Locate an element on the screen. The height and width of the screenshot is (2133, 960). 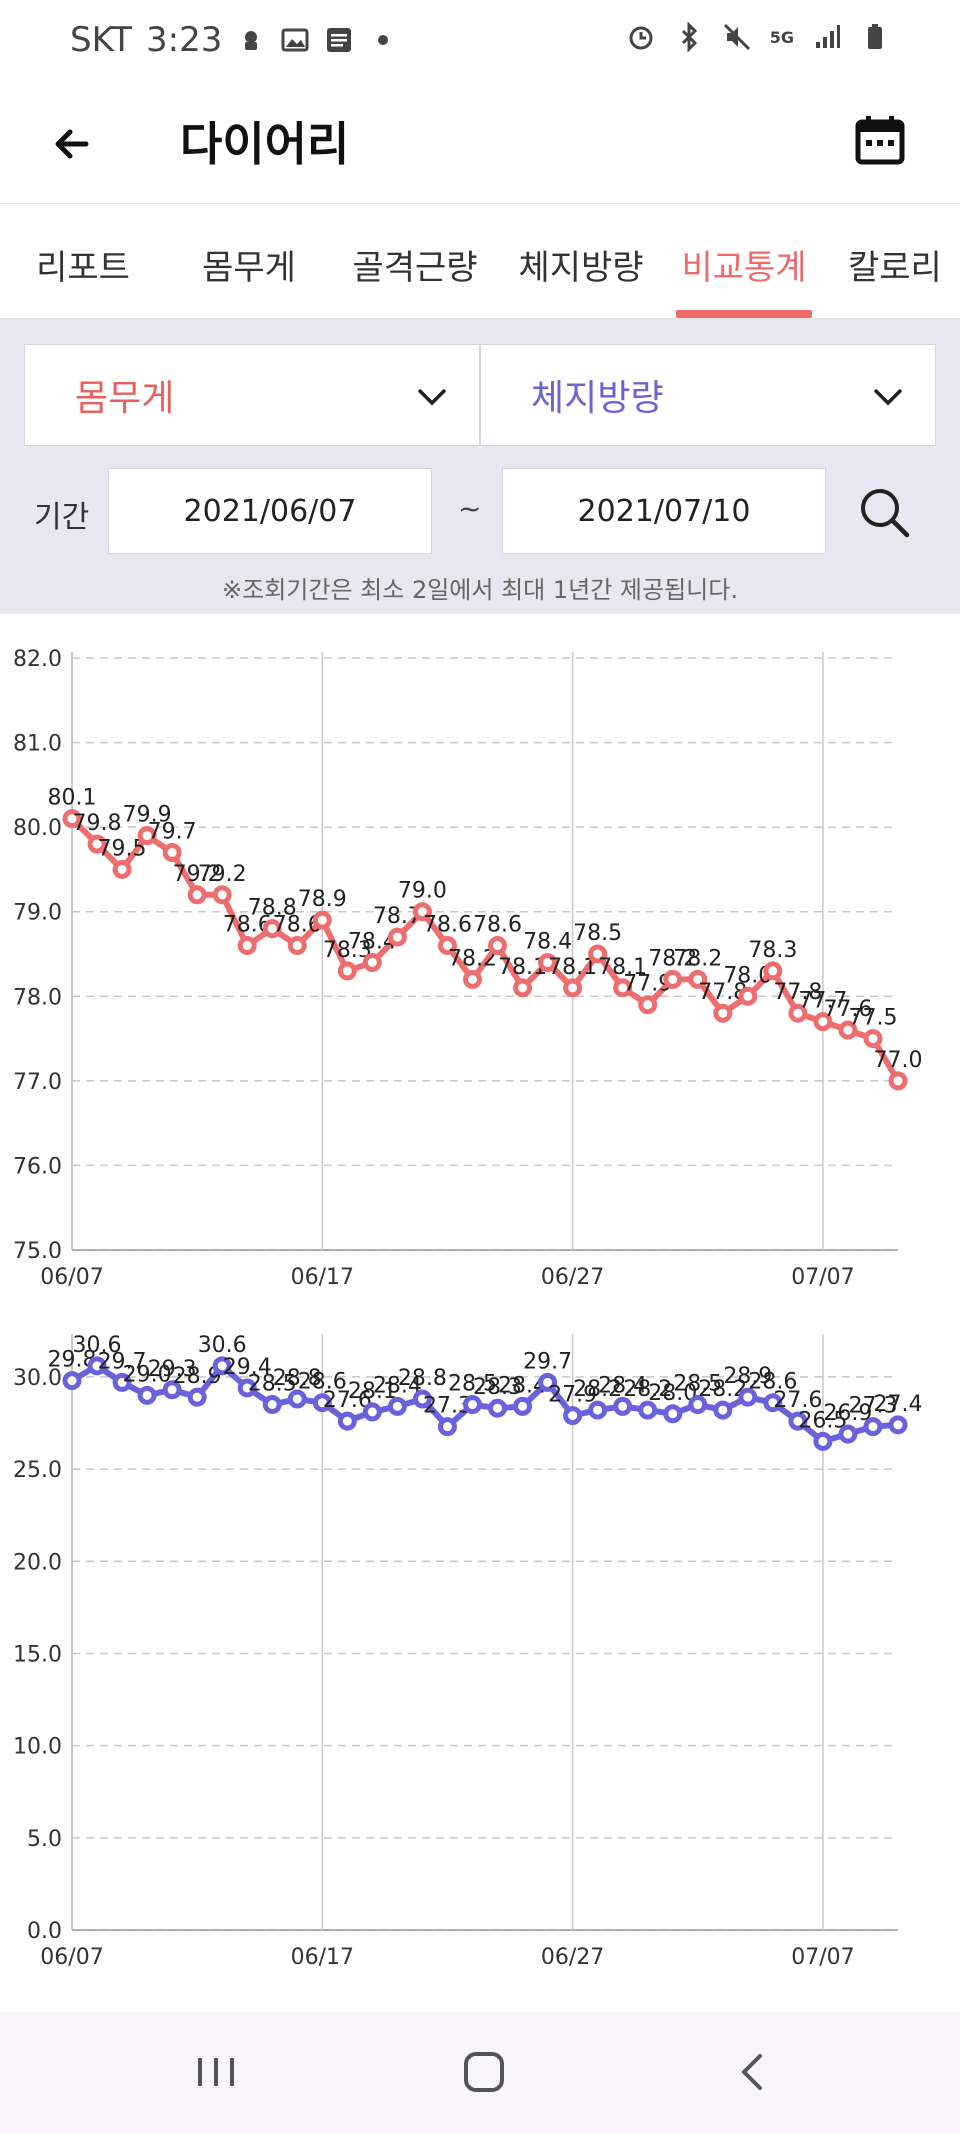
body-fat-x-tick-label: 07/07 is located at coordinates (822, 1957).